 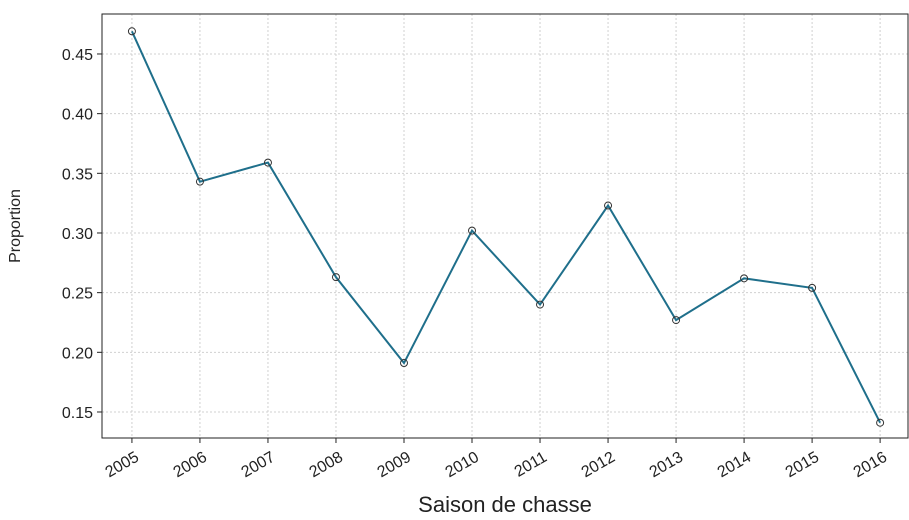 I want to click on y-tick-label: 0.15, so click(x=77, y=413).